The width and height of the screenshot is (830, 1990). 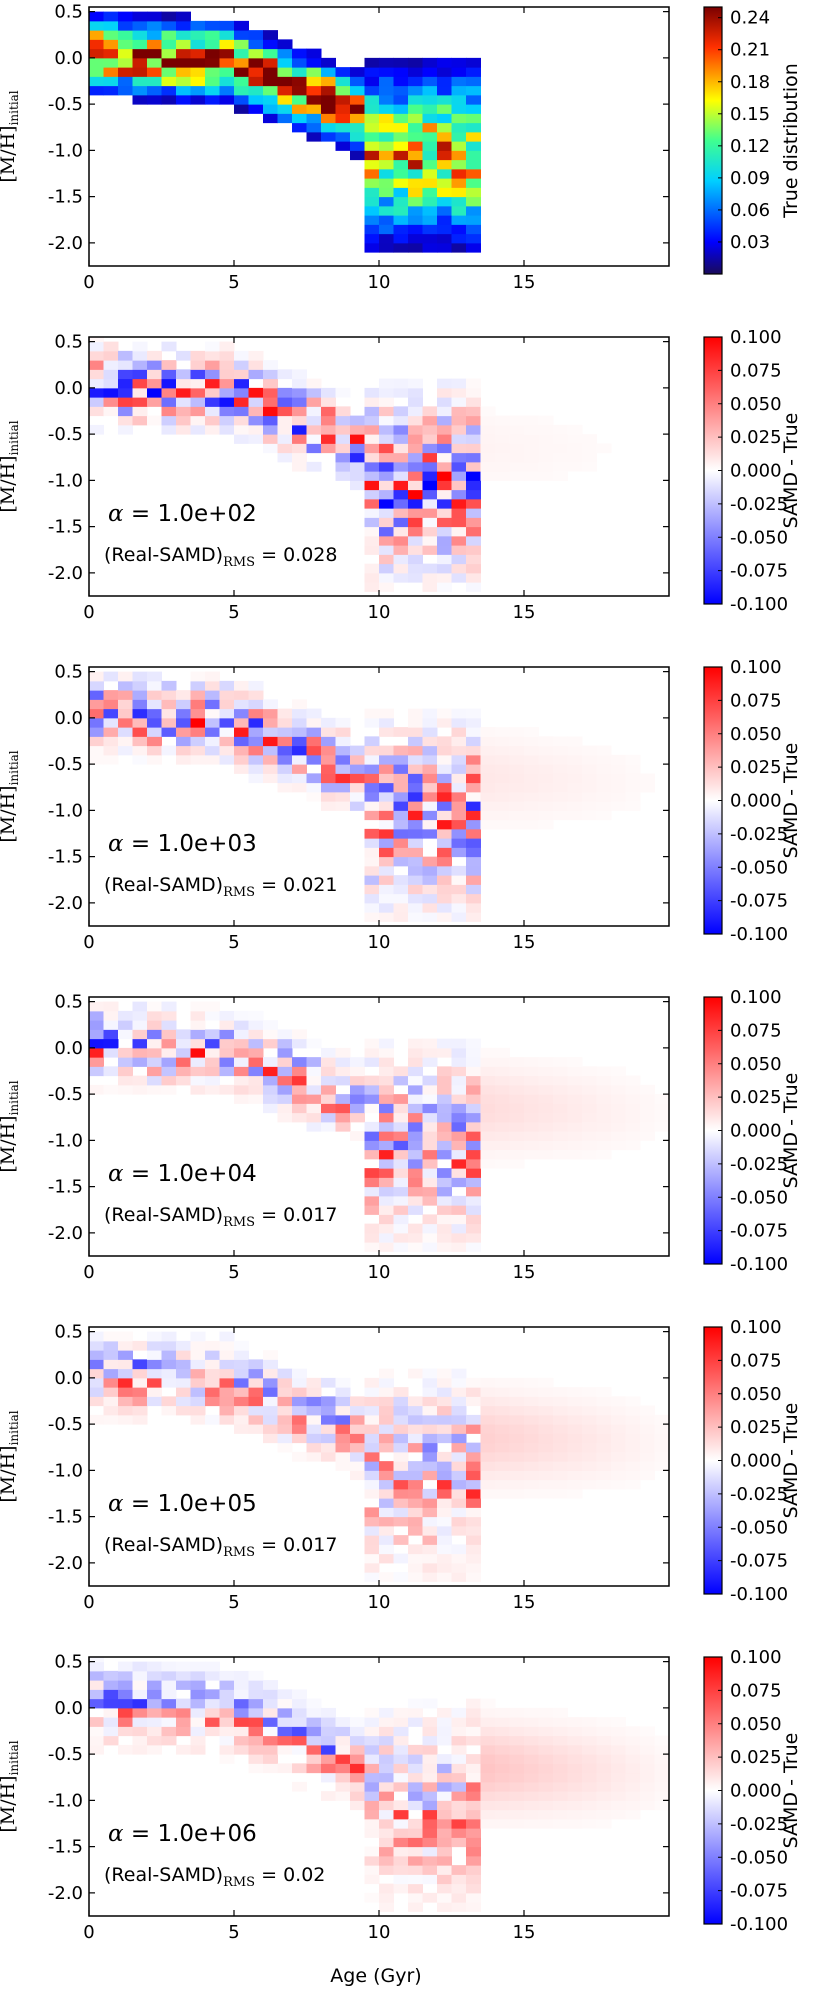 What do you see at coordinates (756, 767) in the screenshot?
I see `colorbar-tick-label: 0.025` at bounding box center [756, 767].